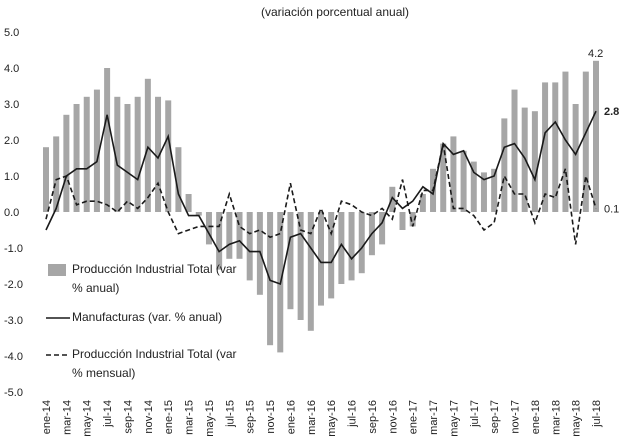  Describe the element at coordinates (11, 105) in the screenshot. I see `y-tick-label: 3.0` at that location.